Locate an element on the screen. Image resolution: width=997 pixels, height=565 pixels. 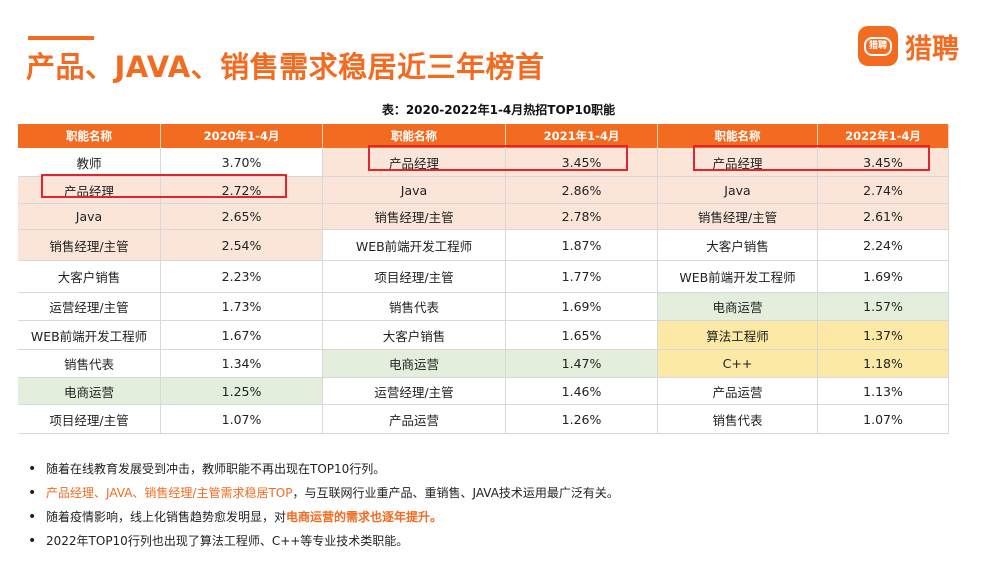
table-cell-pct: 1.26% is located at coordinates (582, 419).